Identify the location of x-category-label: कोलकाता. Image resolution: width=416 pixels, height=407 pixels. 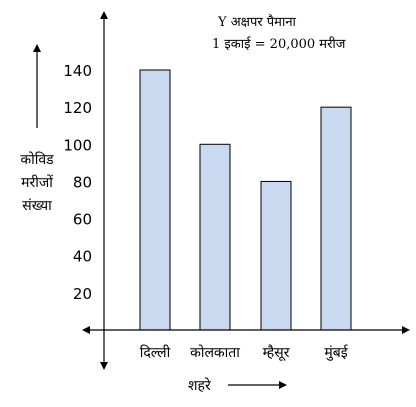
(215, 352).